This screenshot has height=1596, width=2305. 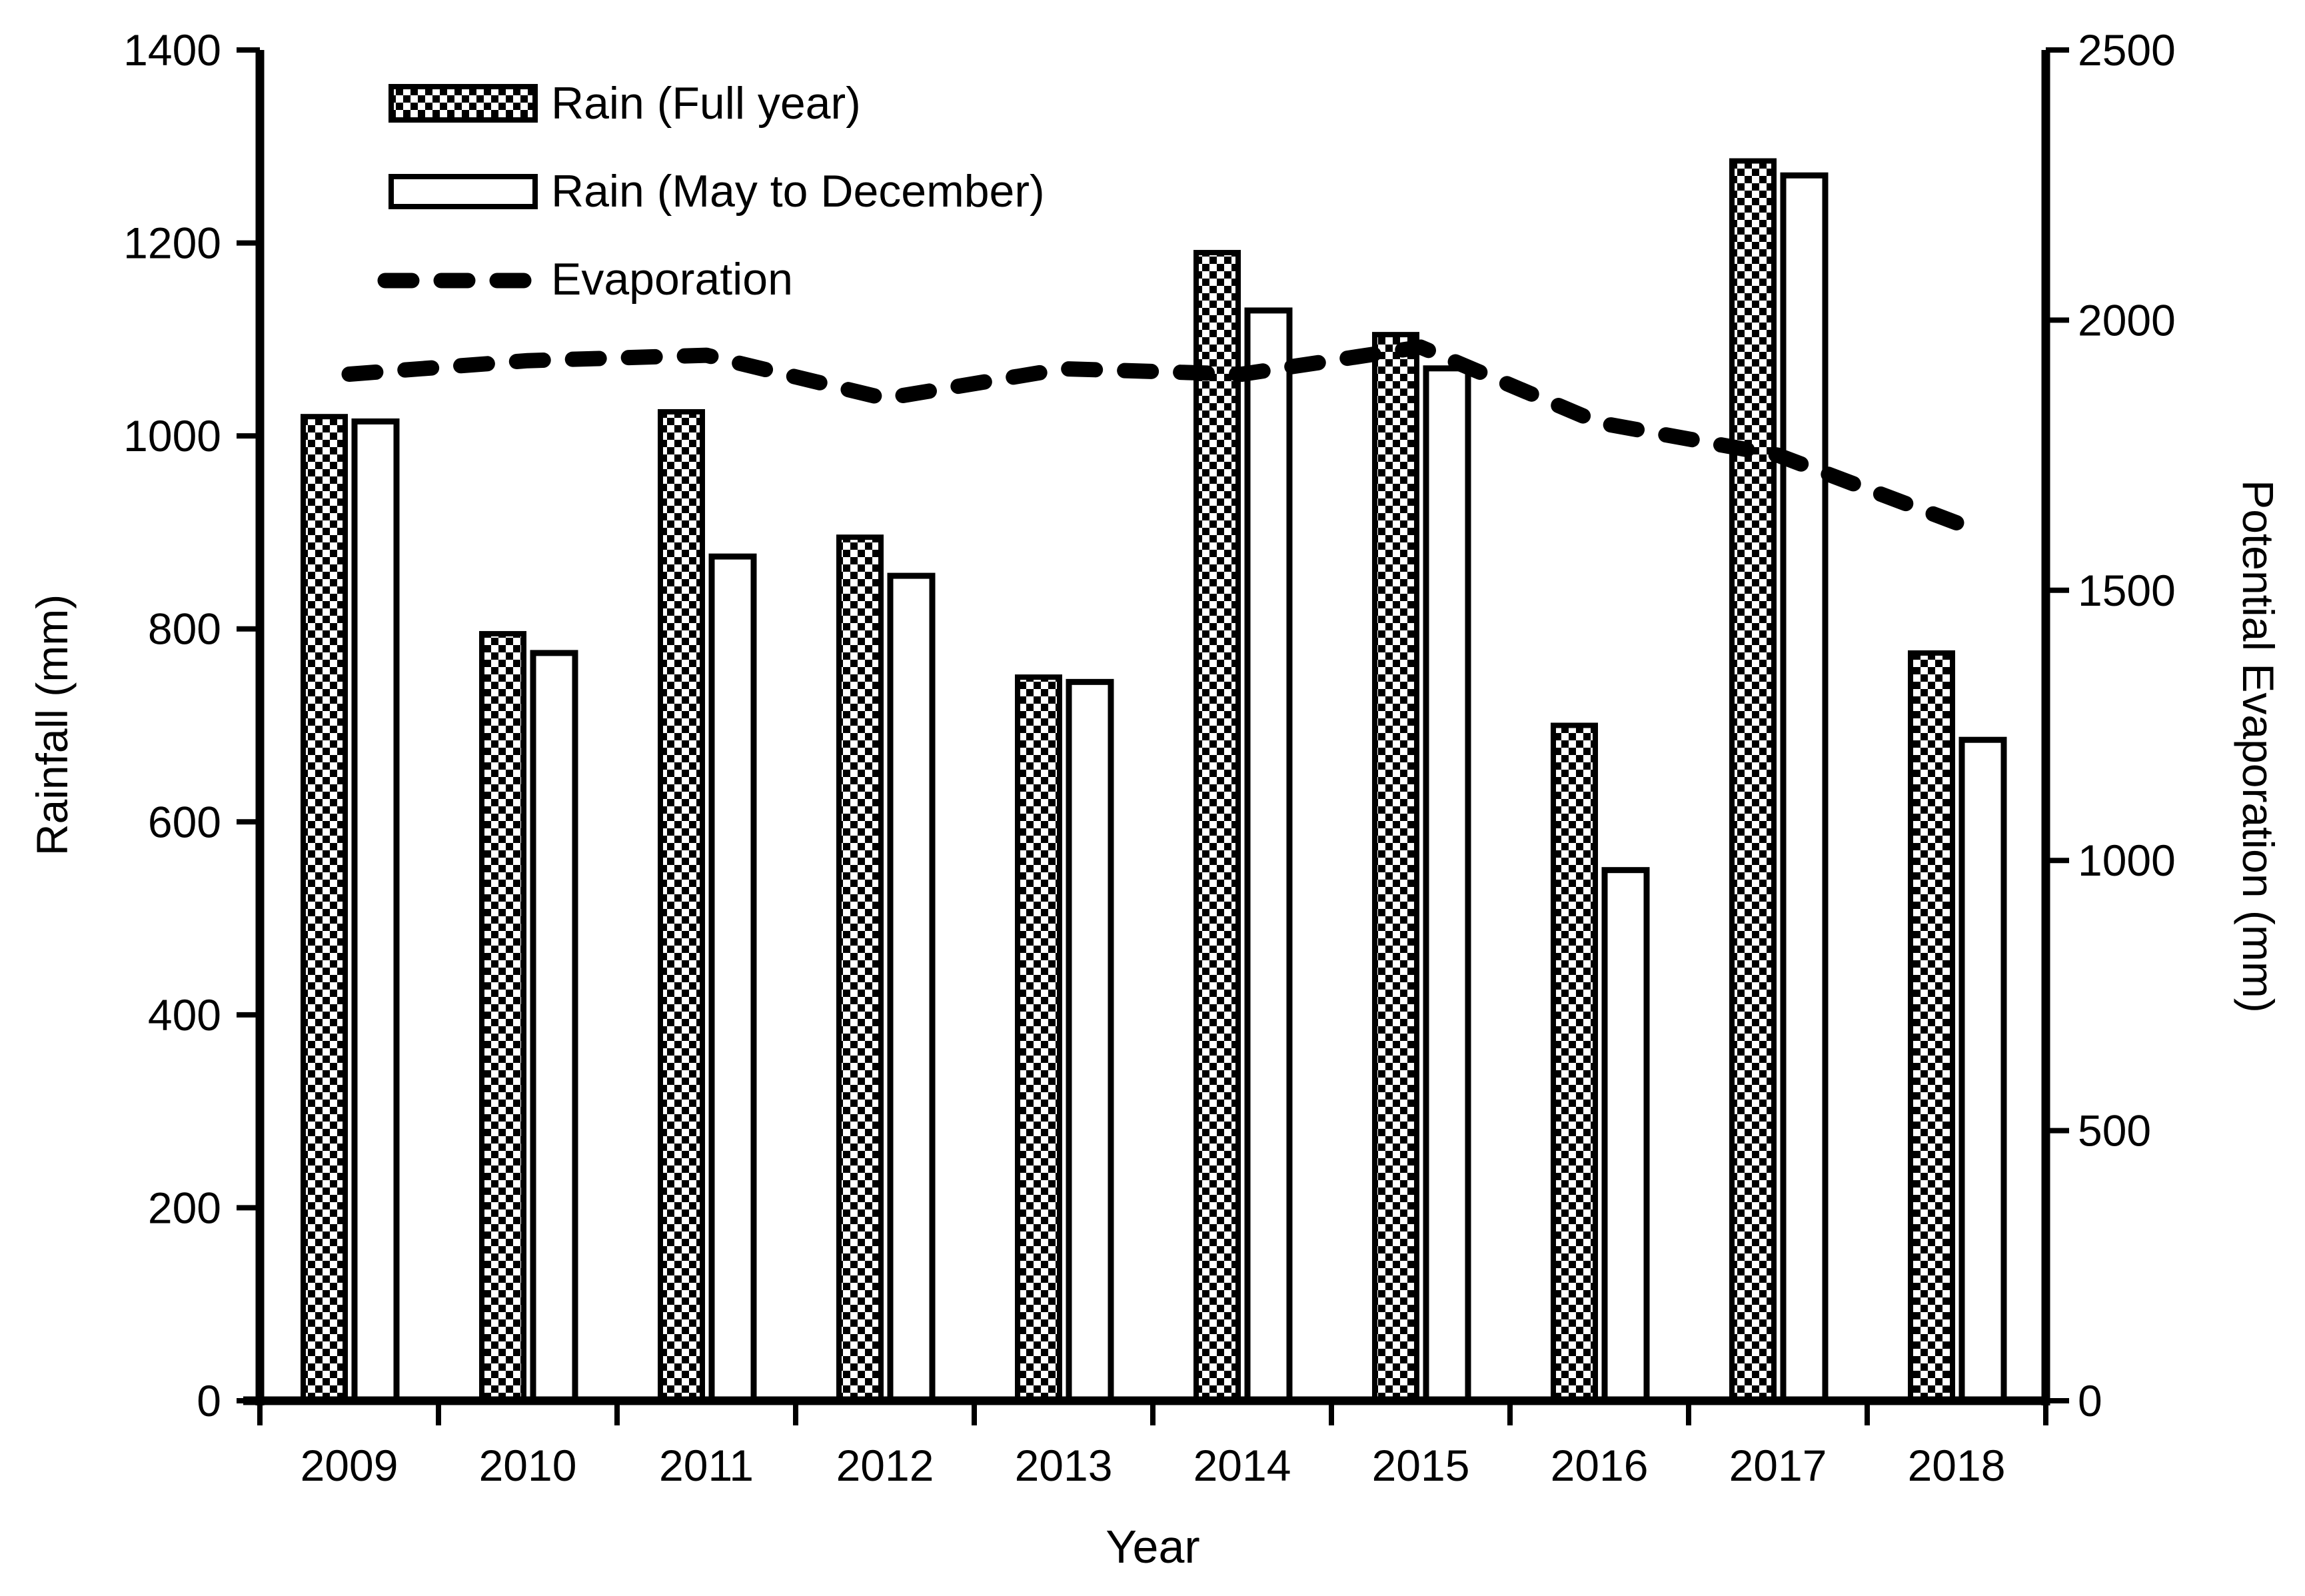 I want to click on bar-rain-may-dec-2013, so click(x=1090, y=1041).